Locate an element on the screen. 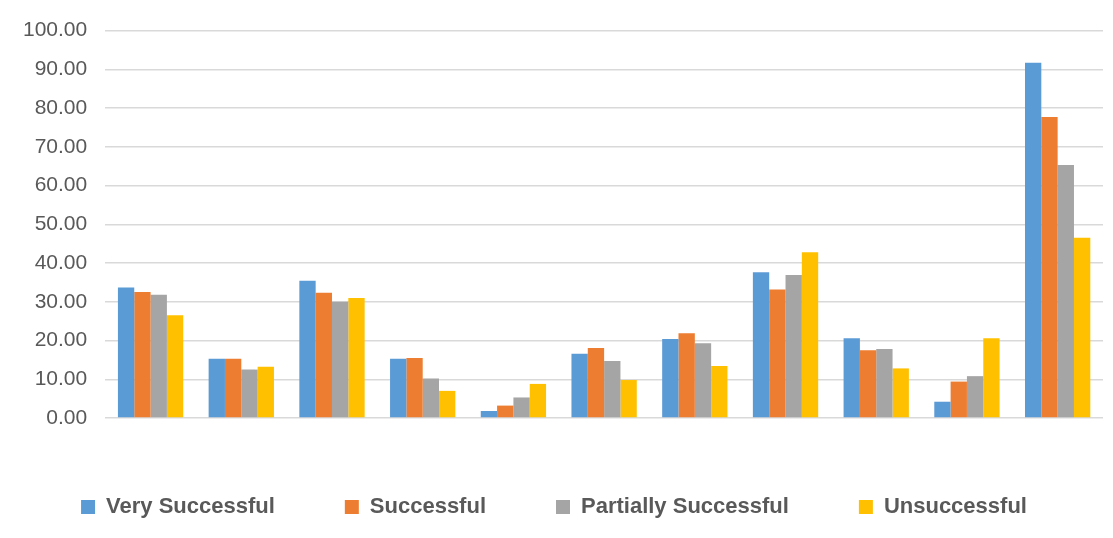 The image size is (1113, 538). y-tick-label: 20.00 is located at coordinates (61, 339).